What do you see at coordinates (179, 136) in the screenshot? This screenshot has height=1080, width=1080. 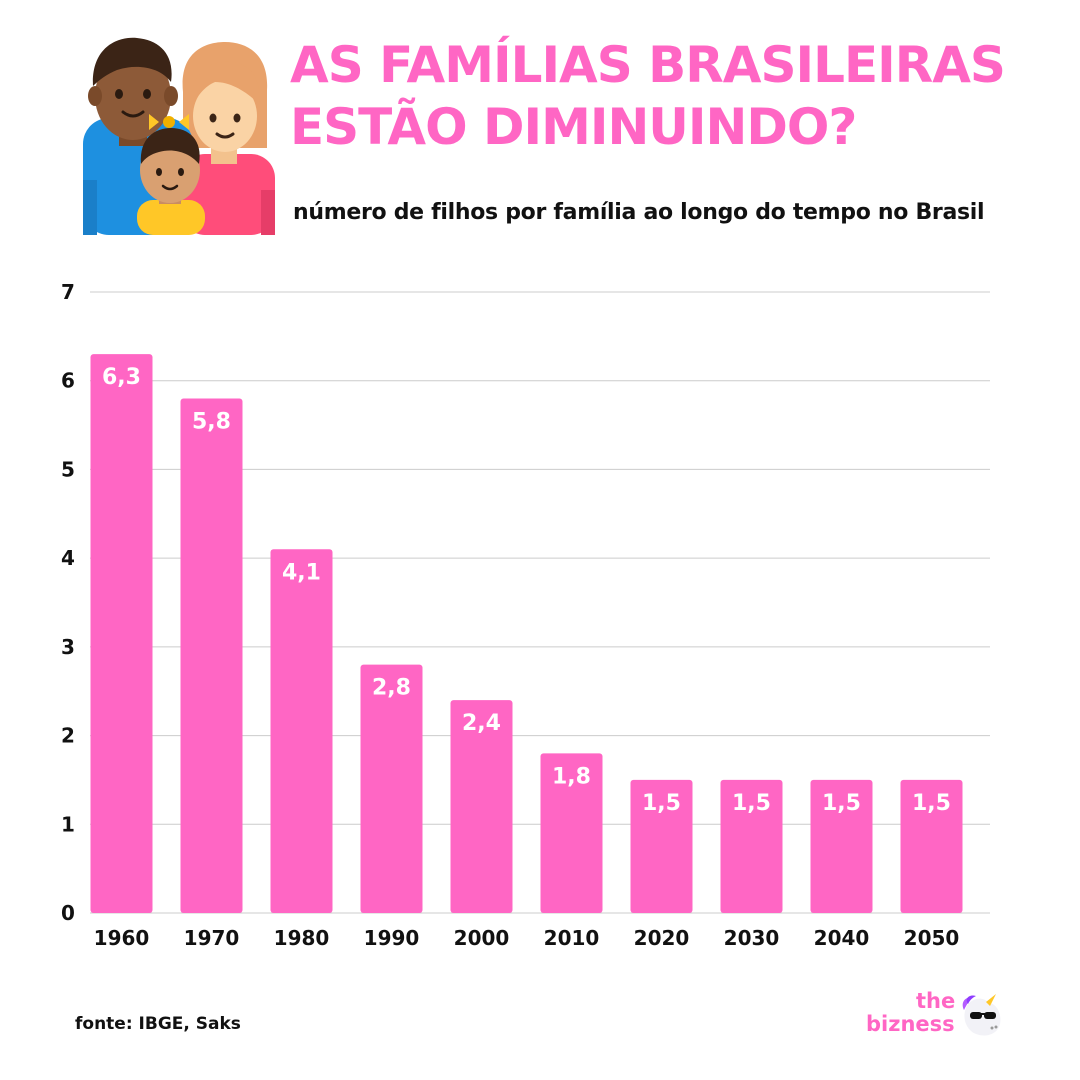 I see `family-icon` at bounding box center [179, 136].